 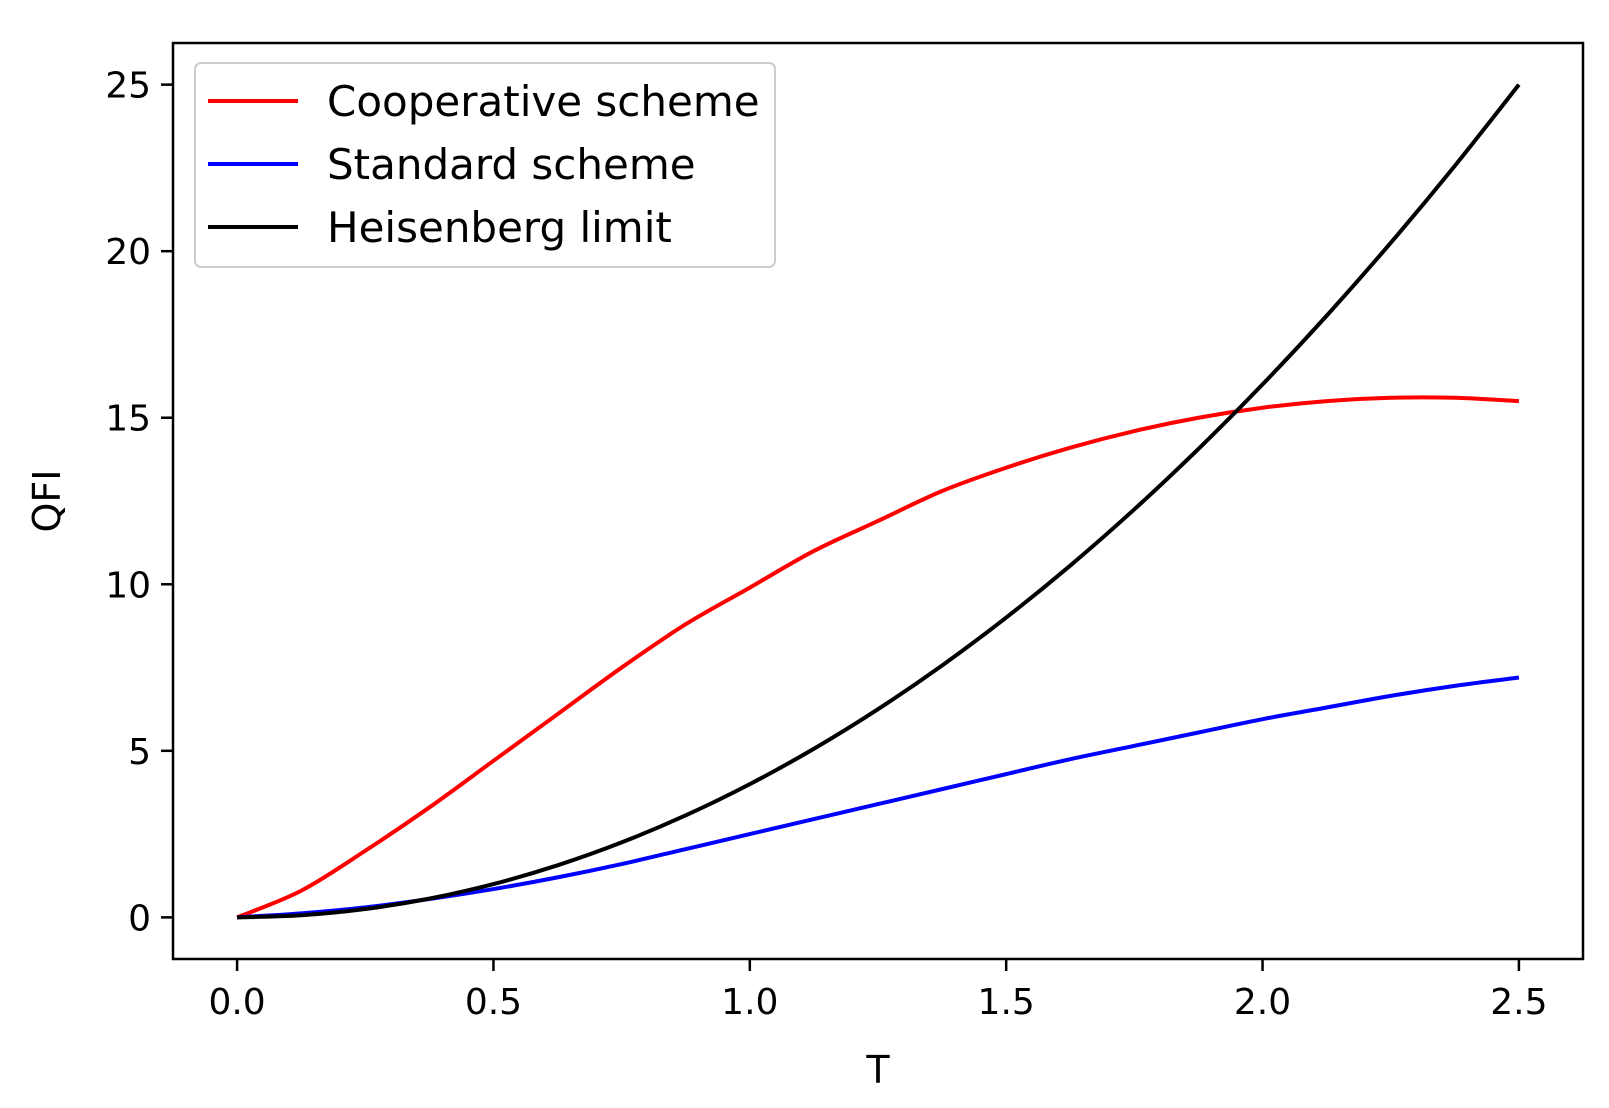 I want to click on legend-box, so click(x=485, y=165).